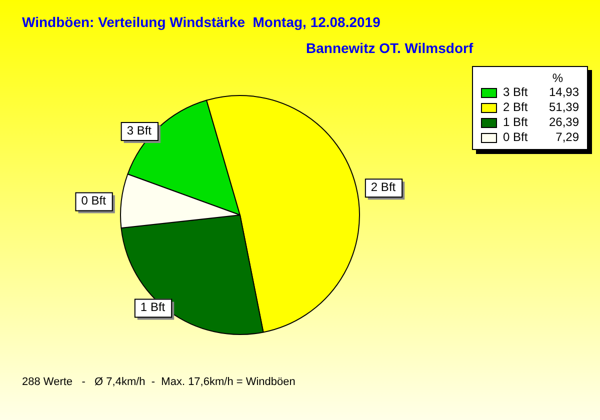 This screenshot has width=600, height=420. What do you see at coordinates (139, 130) in the screenshot?
I see `slice-label: 3 Bft` at bounding box center [139, 130].